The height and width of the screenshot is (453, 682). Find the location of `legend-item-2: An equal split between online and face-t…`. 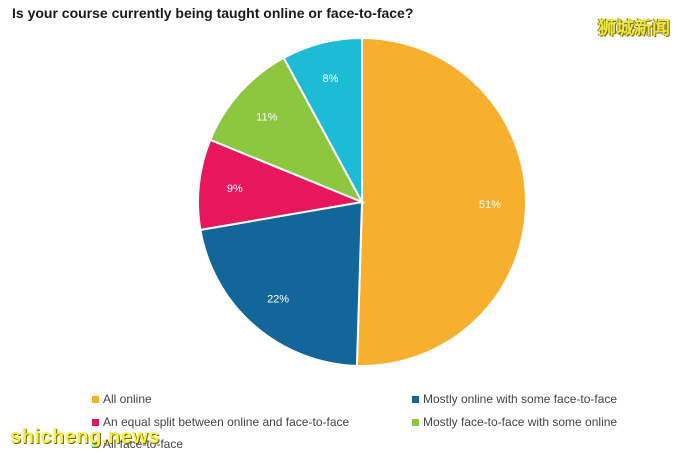

legend-item-2: An equal split between online and face-t… is located at coordinates (220, 422).